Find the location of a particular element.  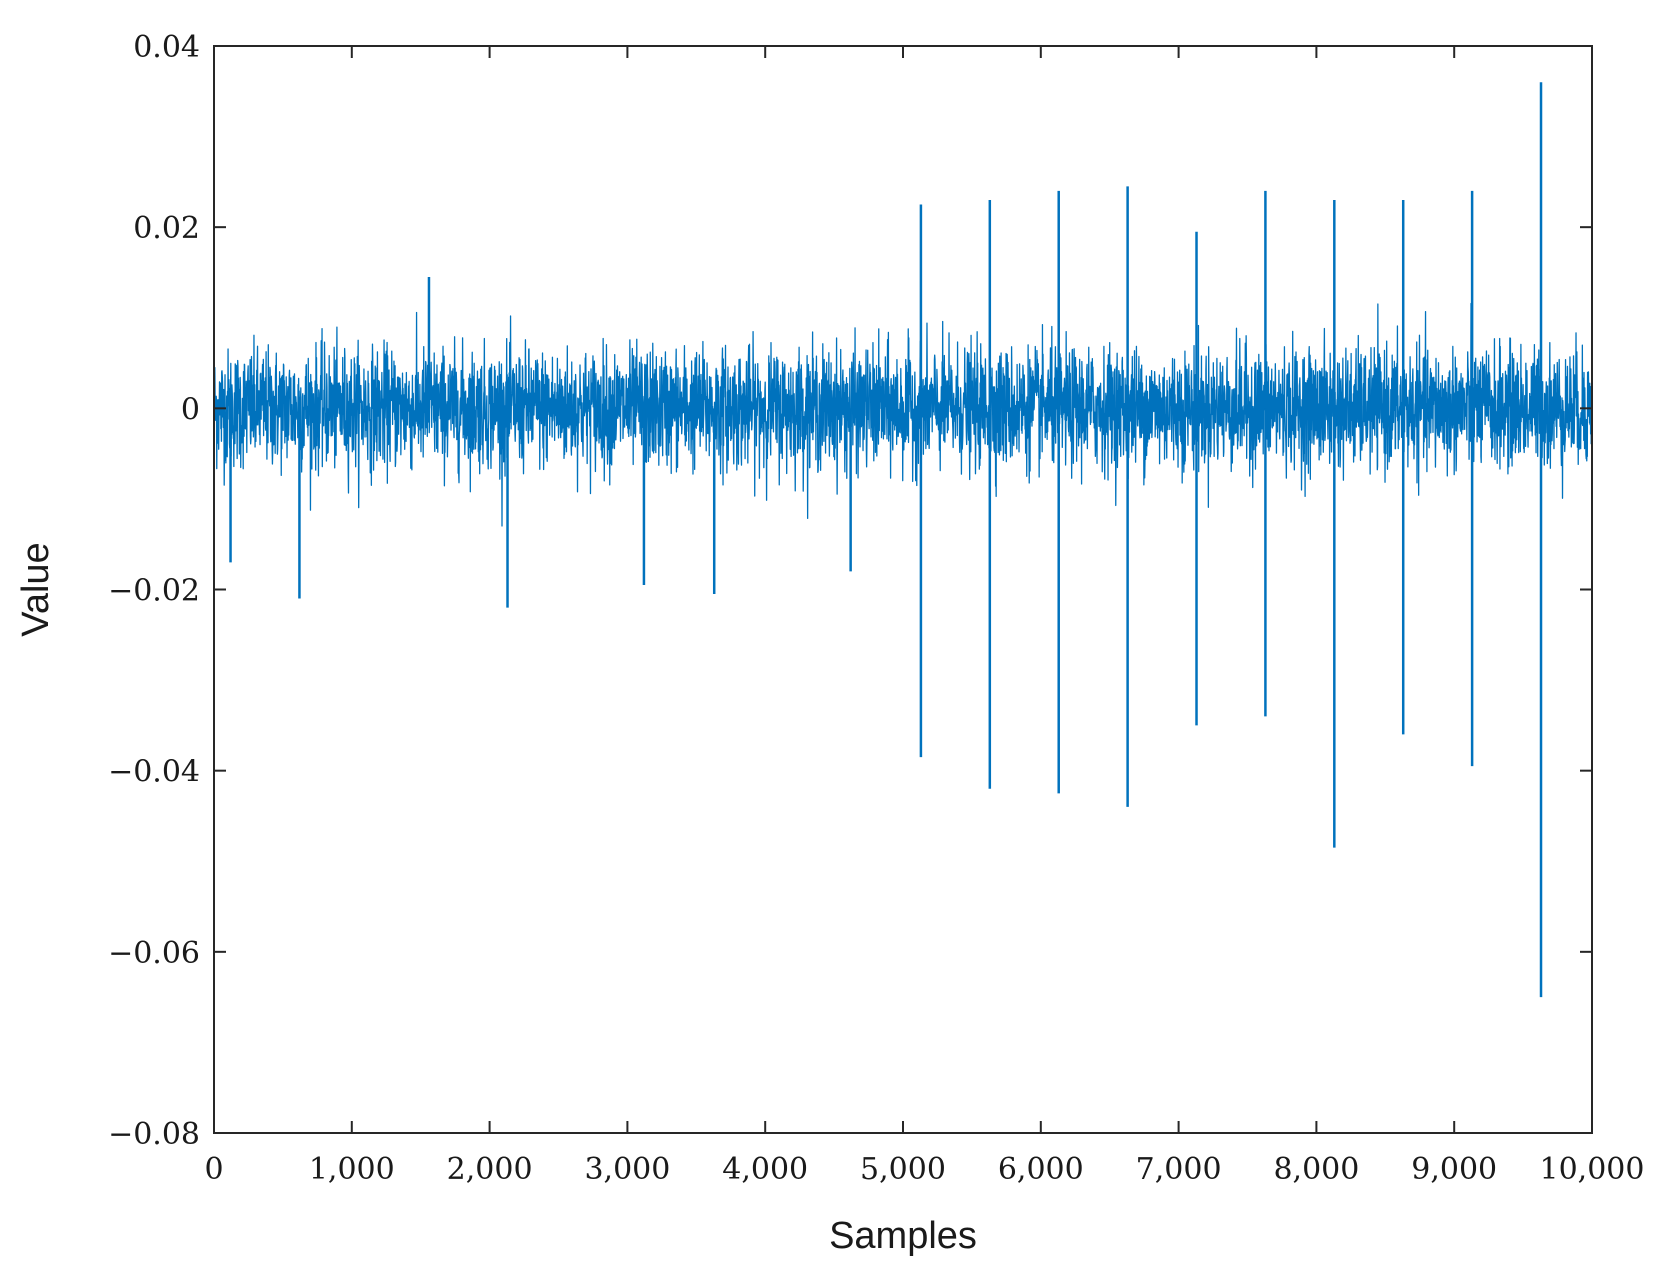

y-tick-label: −0.06 is located at coordinates (154, 953).